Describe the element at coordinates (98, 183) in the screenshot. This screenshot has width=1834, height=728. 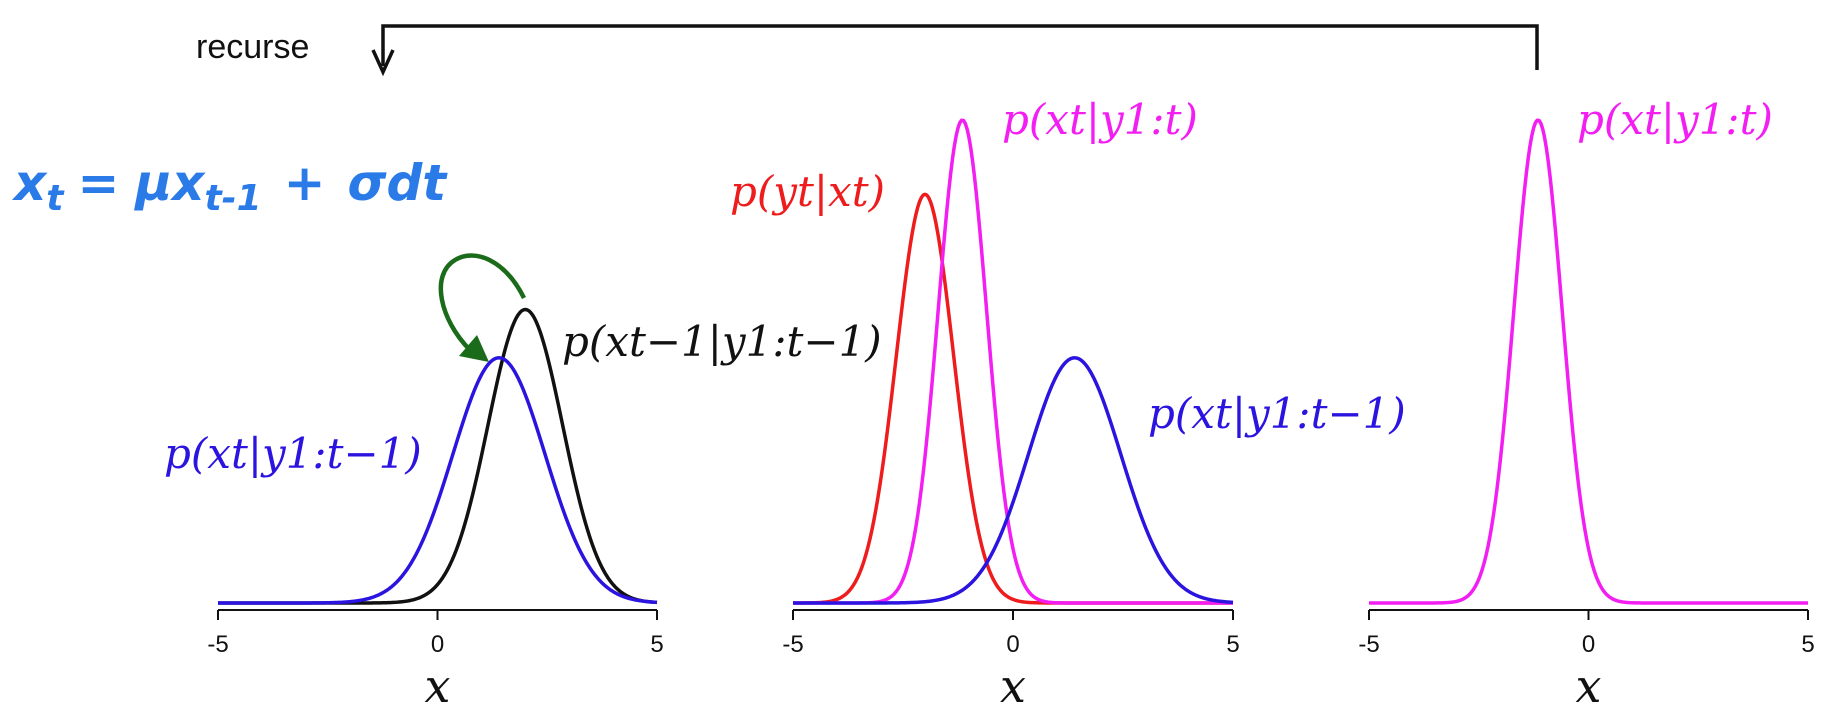
I see `eq-eq: =` at that location.